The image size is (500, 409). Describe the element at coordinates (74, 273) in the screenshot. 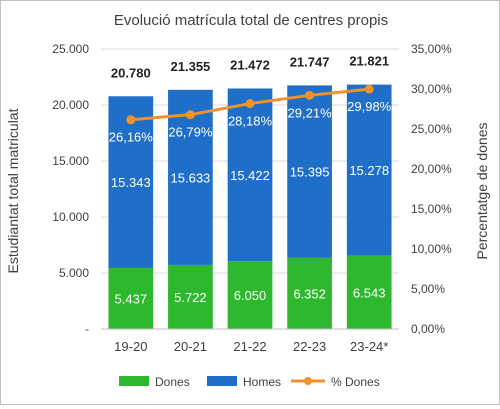

I see `y-tick-label: 5.000` at that location.